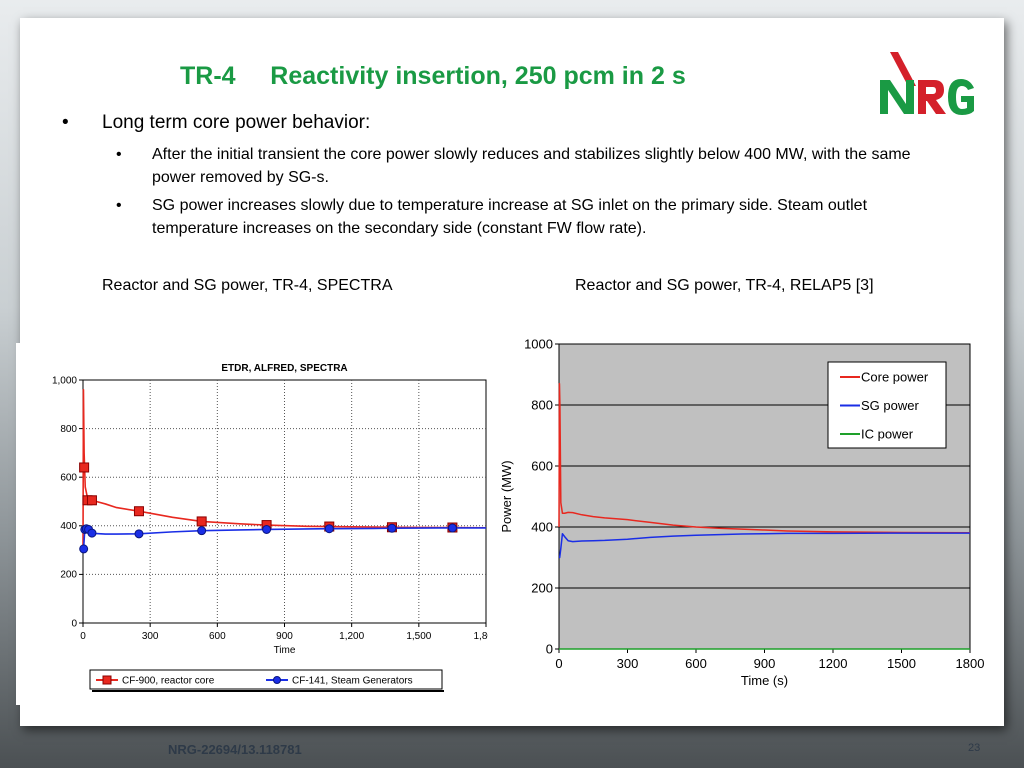 The width and height of the screenshot is (1024, 768). I want to click on legend-label: SG power, so click(890, 405).